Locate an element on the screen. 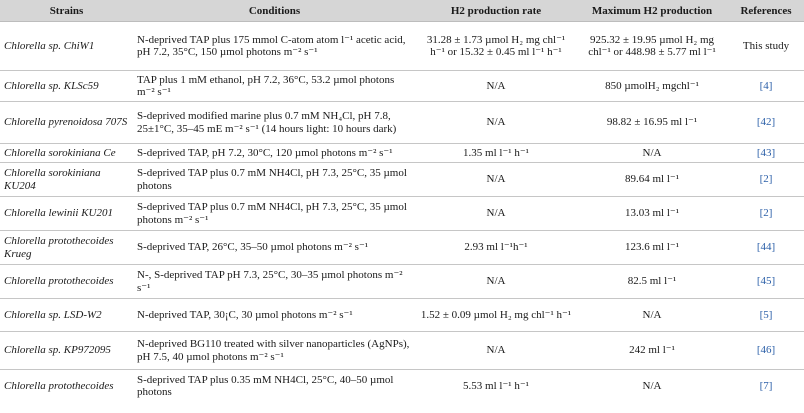  header-strains: Strains is located at coordinates (66, 11).